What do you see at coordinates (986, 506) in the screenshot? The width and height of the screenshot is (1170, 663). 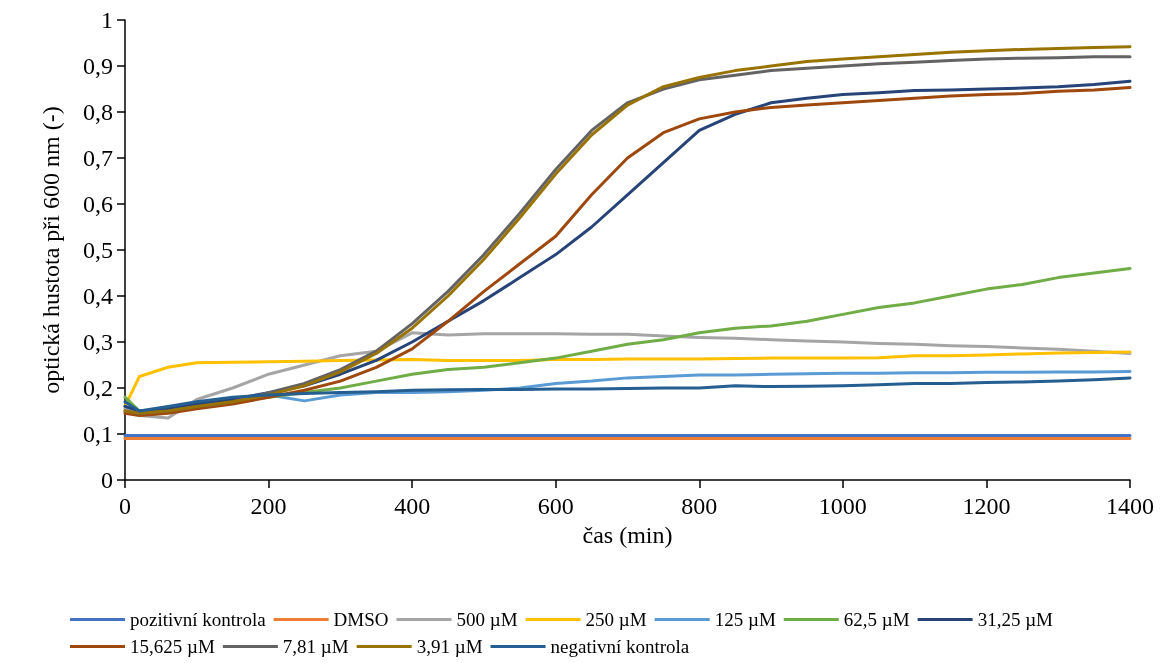 I see `x-tick-label: 1200` at bounding box center [986, 506].